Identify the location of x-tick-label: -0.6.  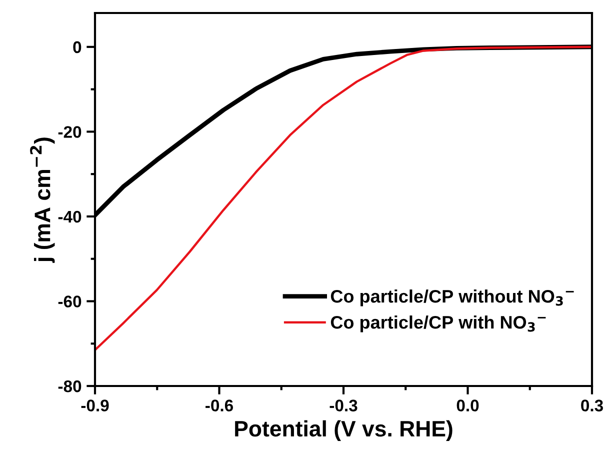
(220, 406).